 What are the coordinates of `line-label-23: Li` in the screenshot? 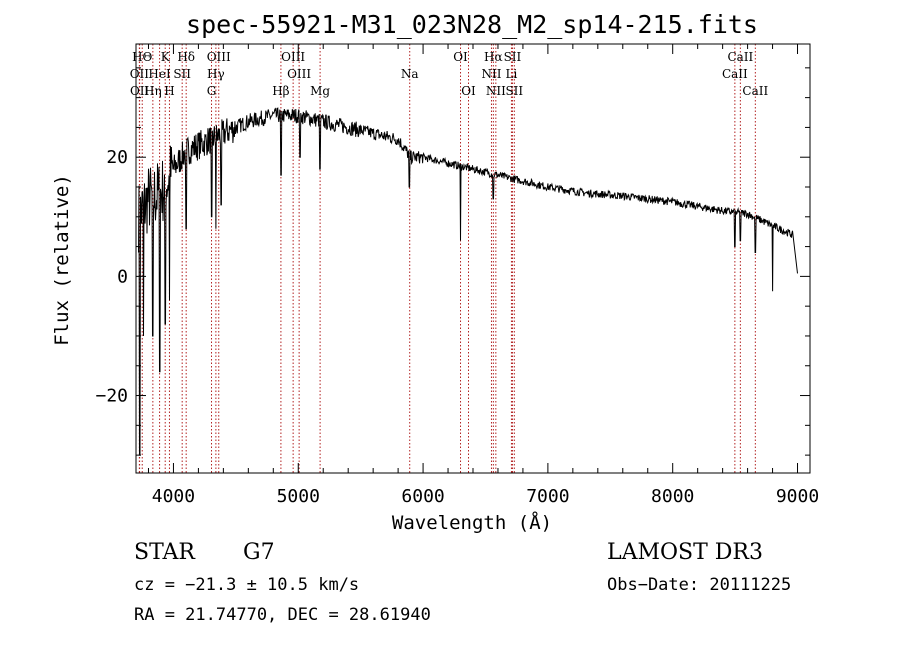 It's located at (512, 74).